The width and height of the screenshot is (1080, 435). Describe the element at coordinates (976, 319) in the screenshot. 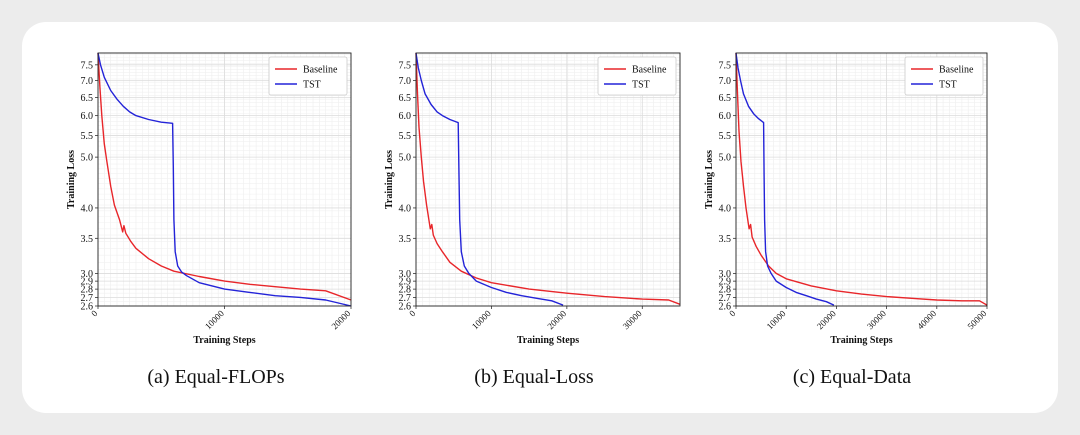

I see `x-tick-label: 50000` at that location.